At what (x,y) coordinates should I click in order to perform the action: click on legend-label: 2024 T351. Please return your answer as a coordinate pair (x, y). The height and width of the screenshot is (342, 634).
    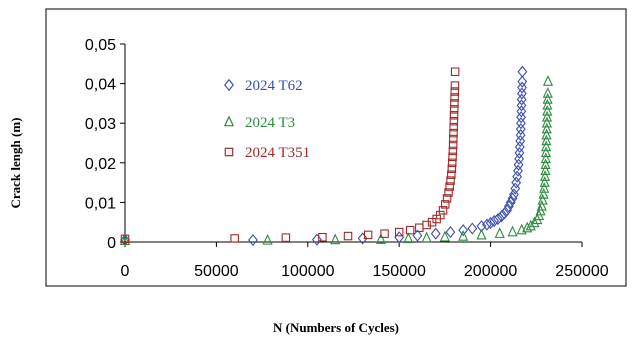
    Looking at the image, I should click on (277, 153).